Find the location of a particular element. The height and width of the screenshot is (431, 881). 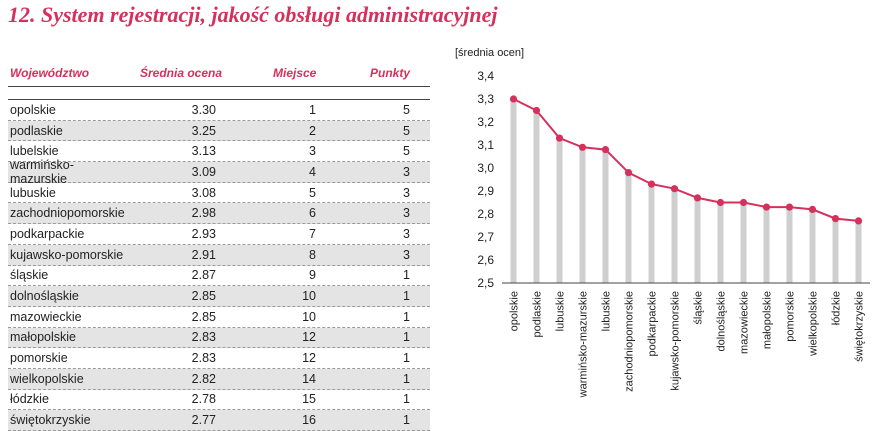

series-line is located at coordinates (686, 160).